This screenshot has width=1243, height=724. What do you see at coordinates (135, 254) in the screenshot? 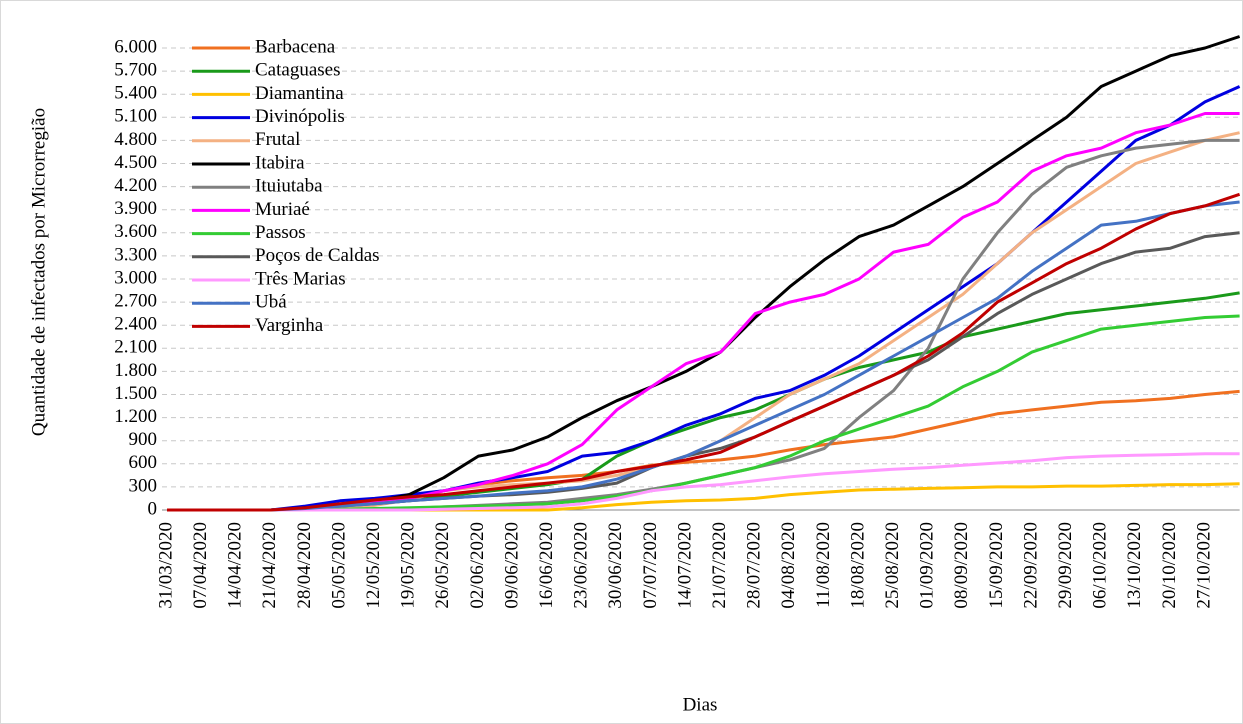
I see `y-tick-label: 3.300` at bounding box center [135, 254].